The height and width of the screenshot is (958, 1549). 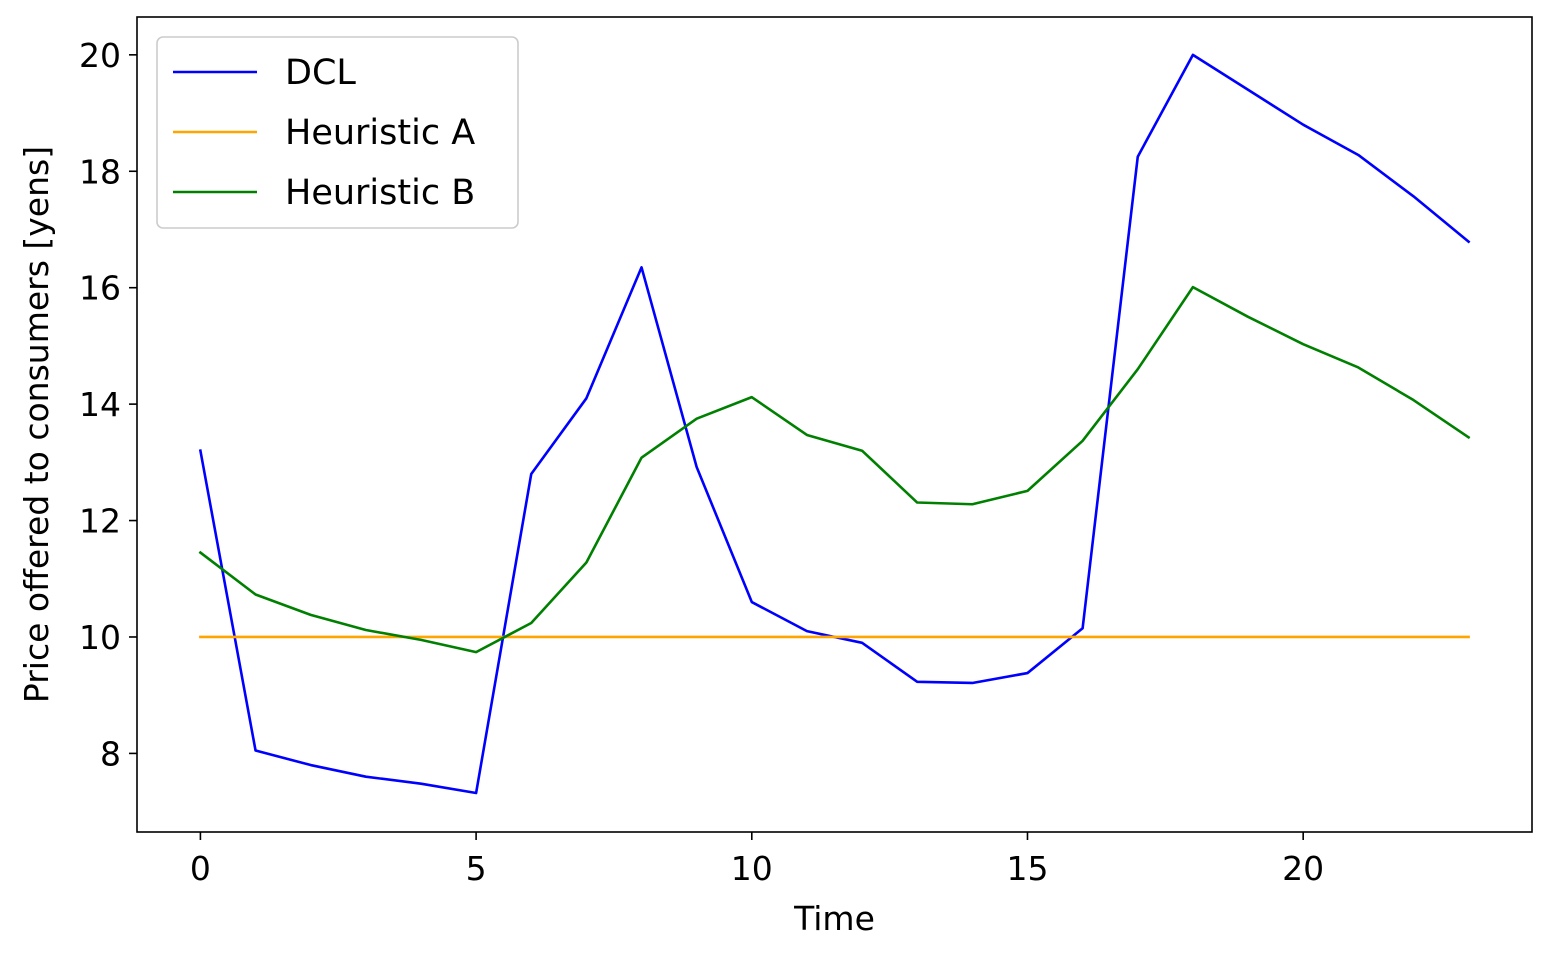 I want to click on y-tick-label: 10, so click(x=100, y=637).